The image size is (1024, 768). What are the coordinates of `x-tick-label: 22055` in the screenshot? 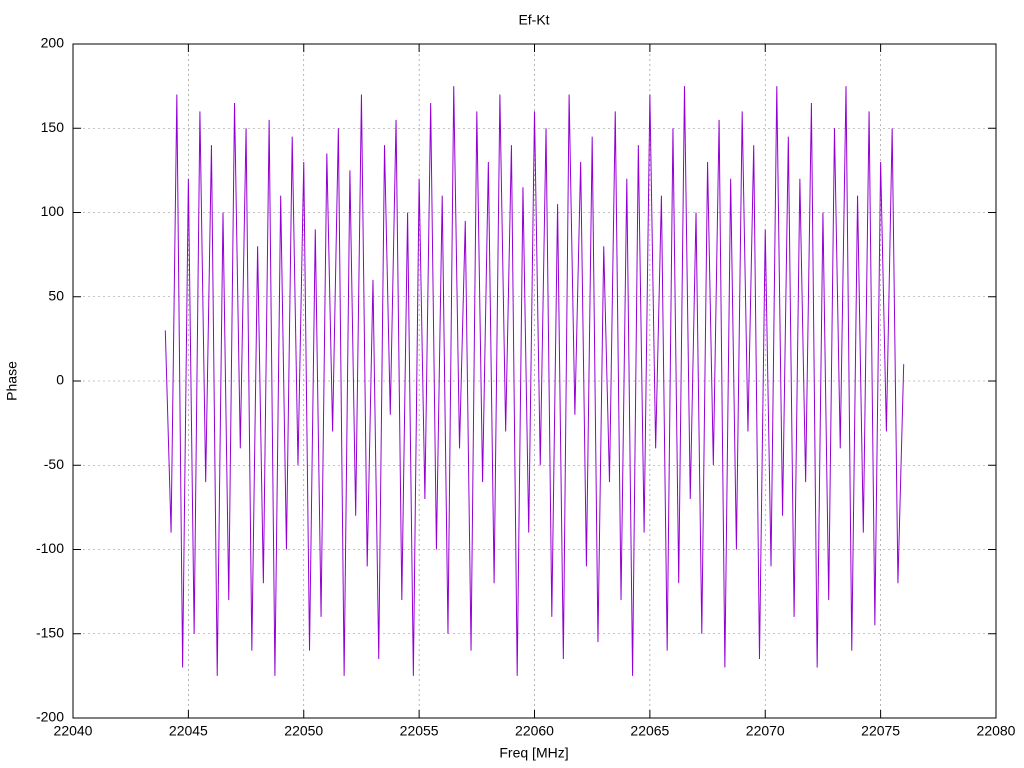 It's located at (419, 731).